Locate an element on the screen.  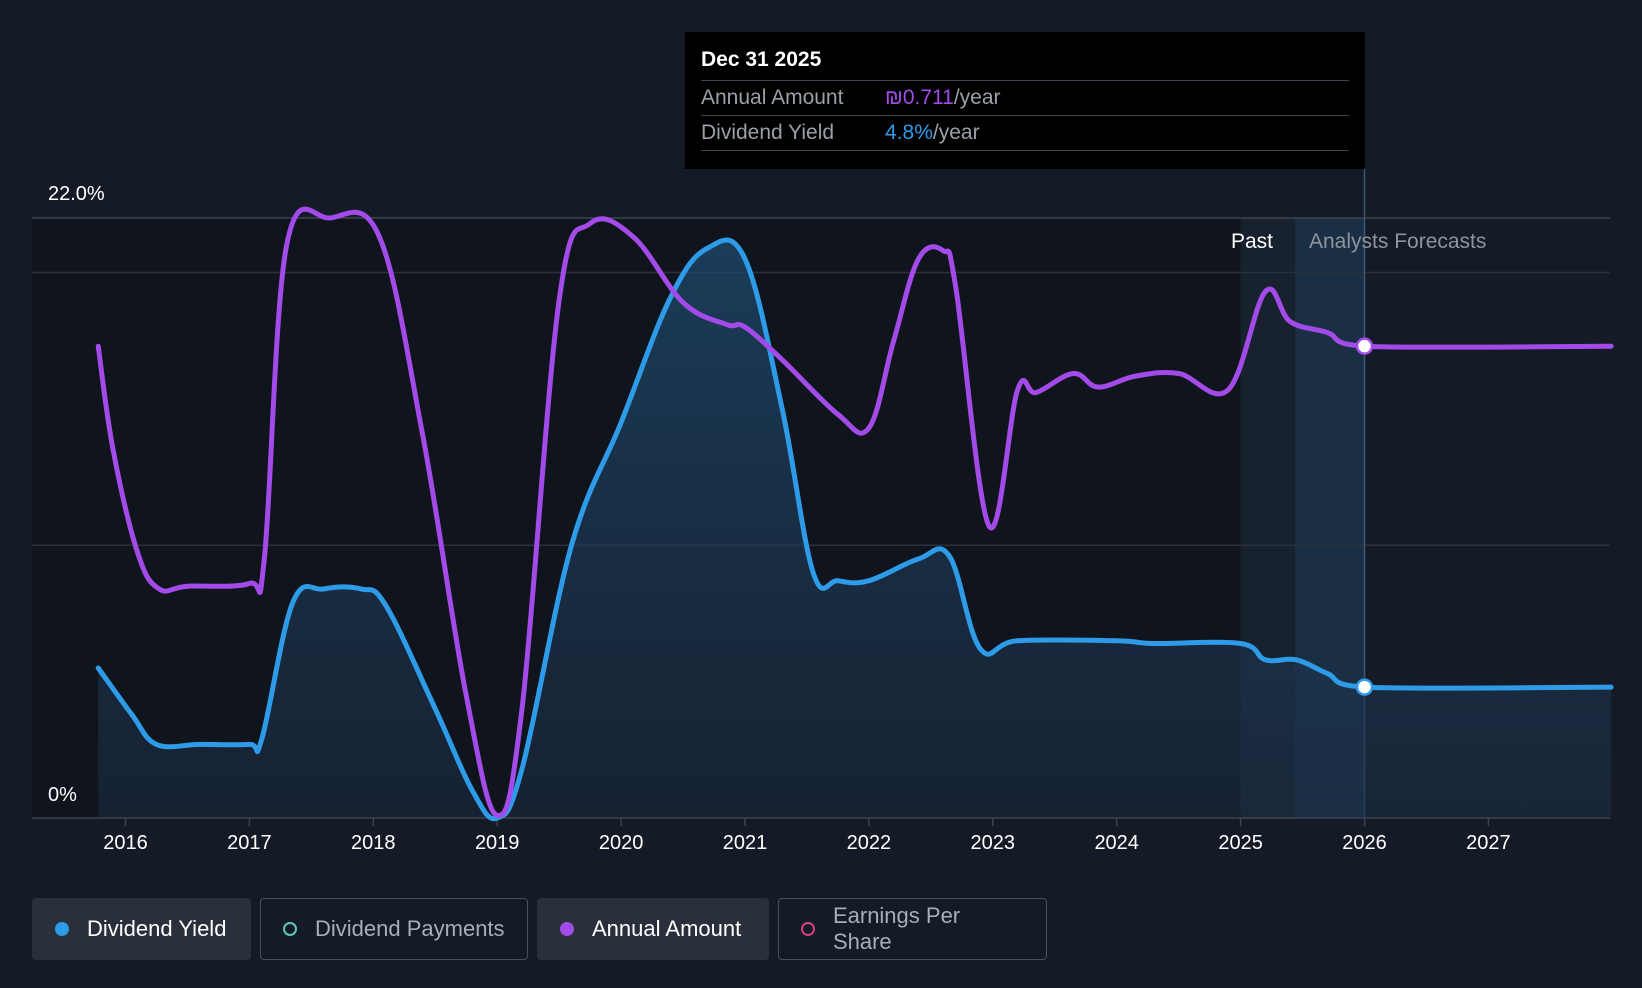
x-tick-label: 2019 is located at coordinates (497, 843).